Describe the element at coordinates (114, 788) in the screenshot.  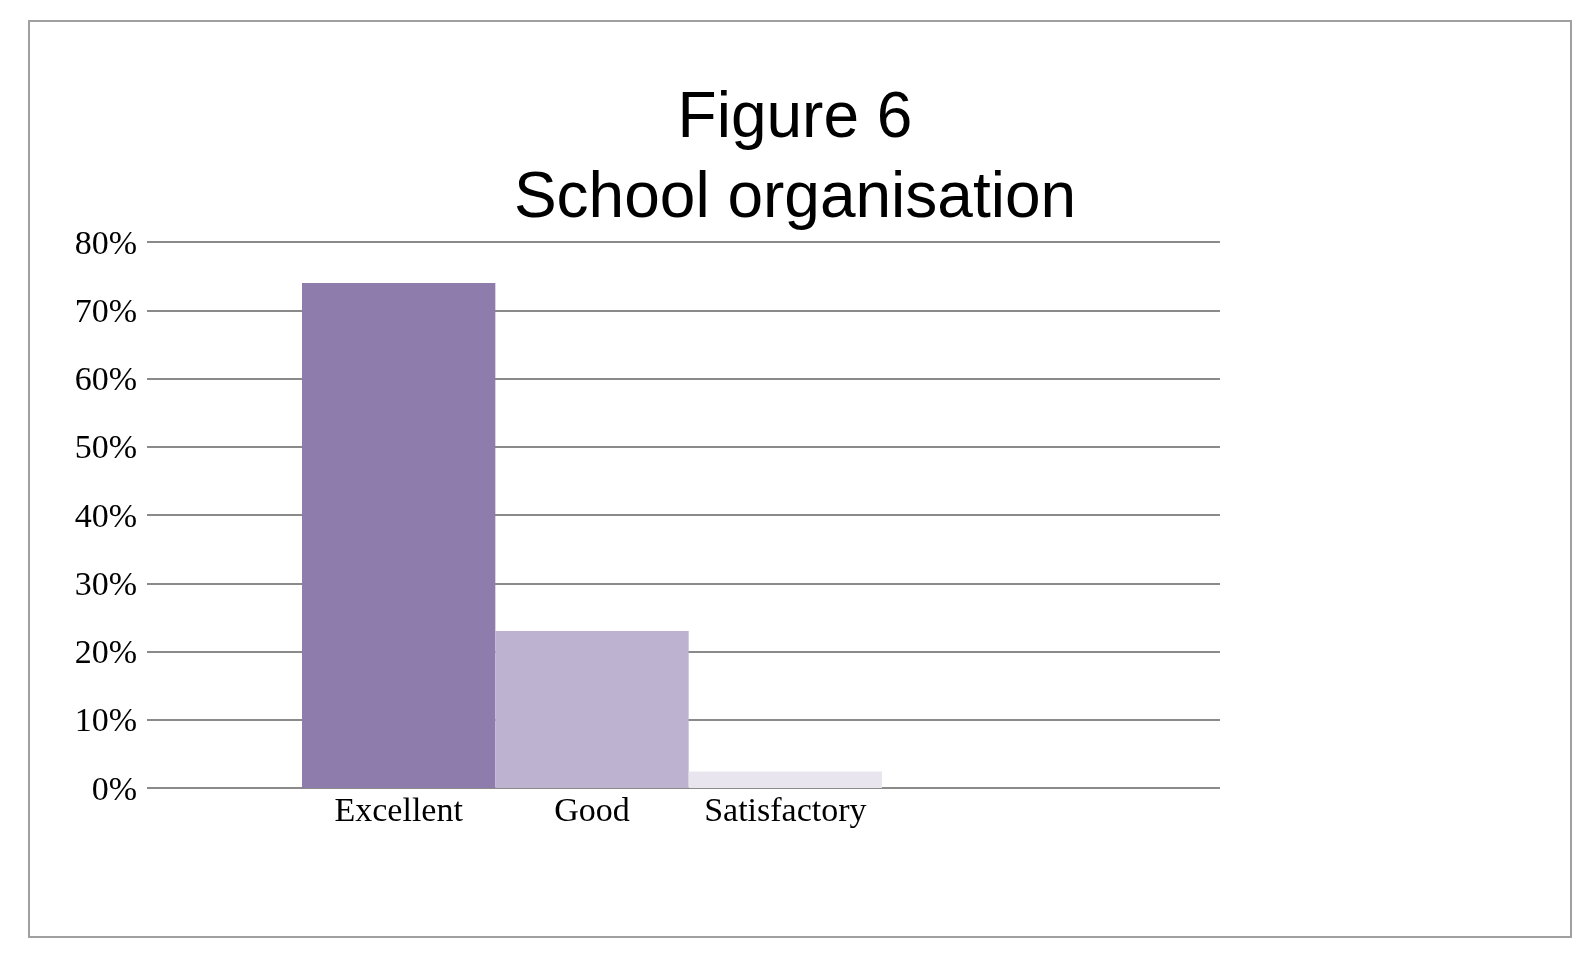
I see `y-tick-label: 0%` at that location.